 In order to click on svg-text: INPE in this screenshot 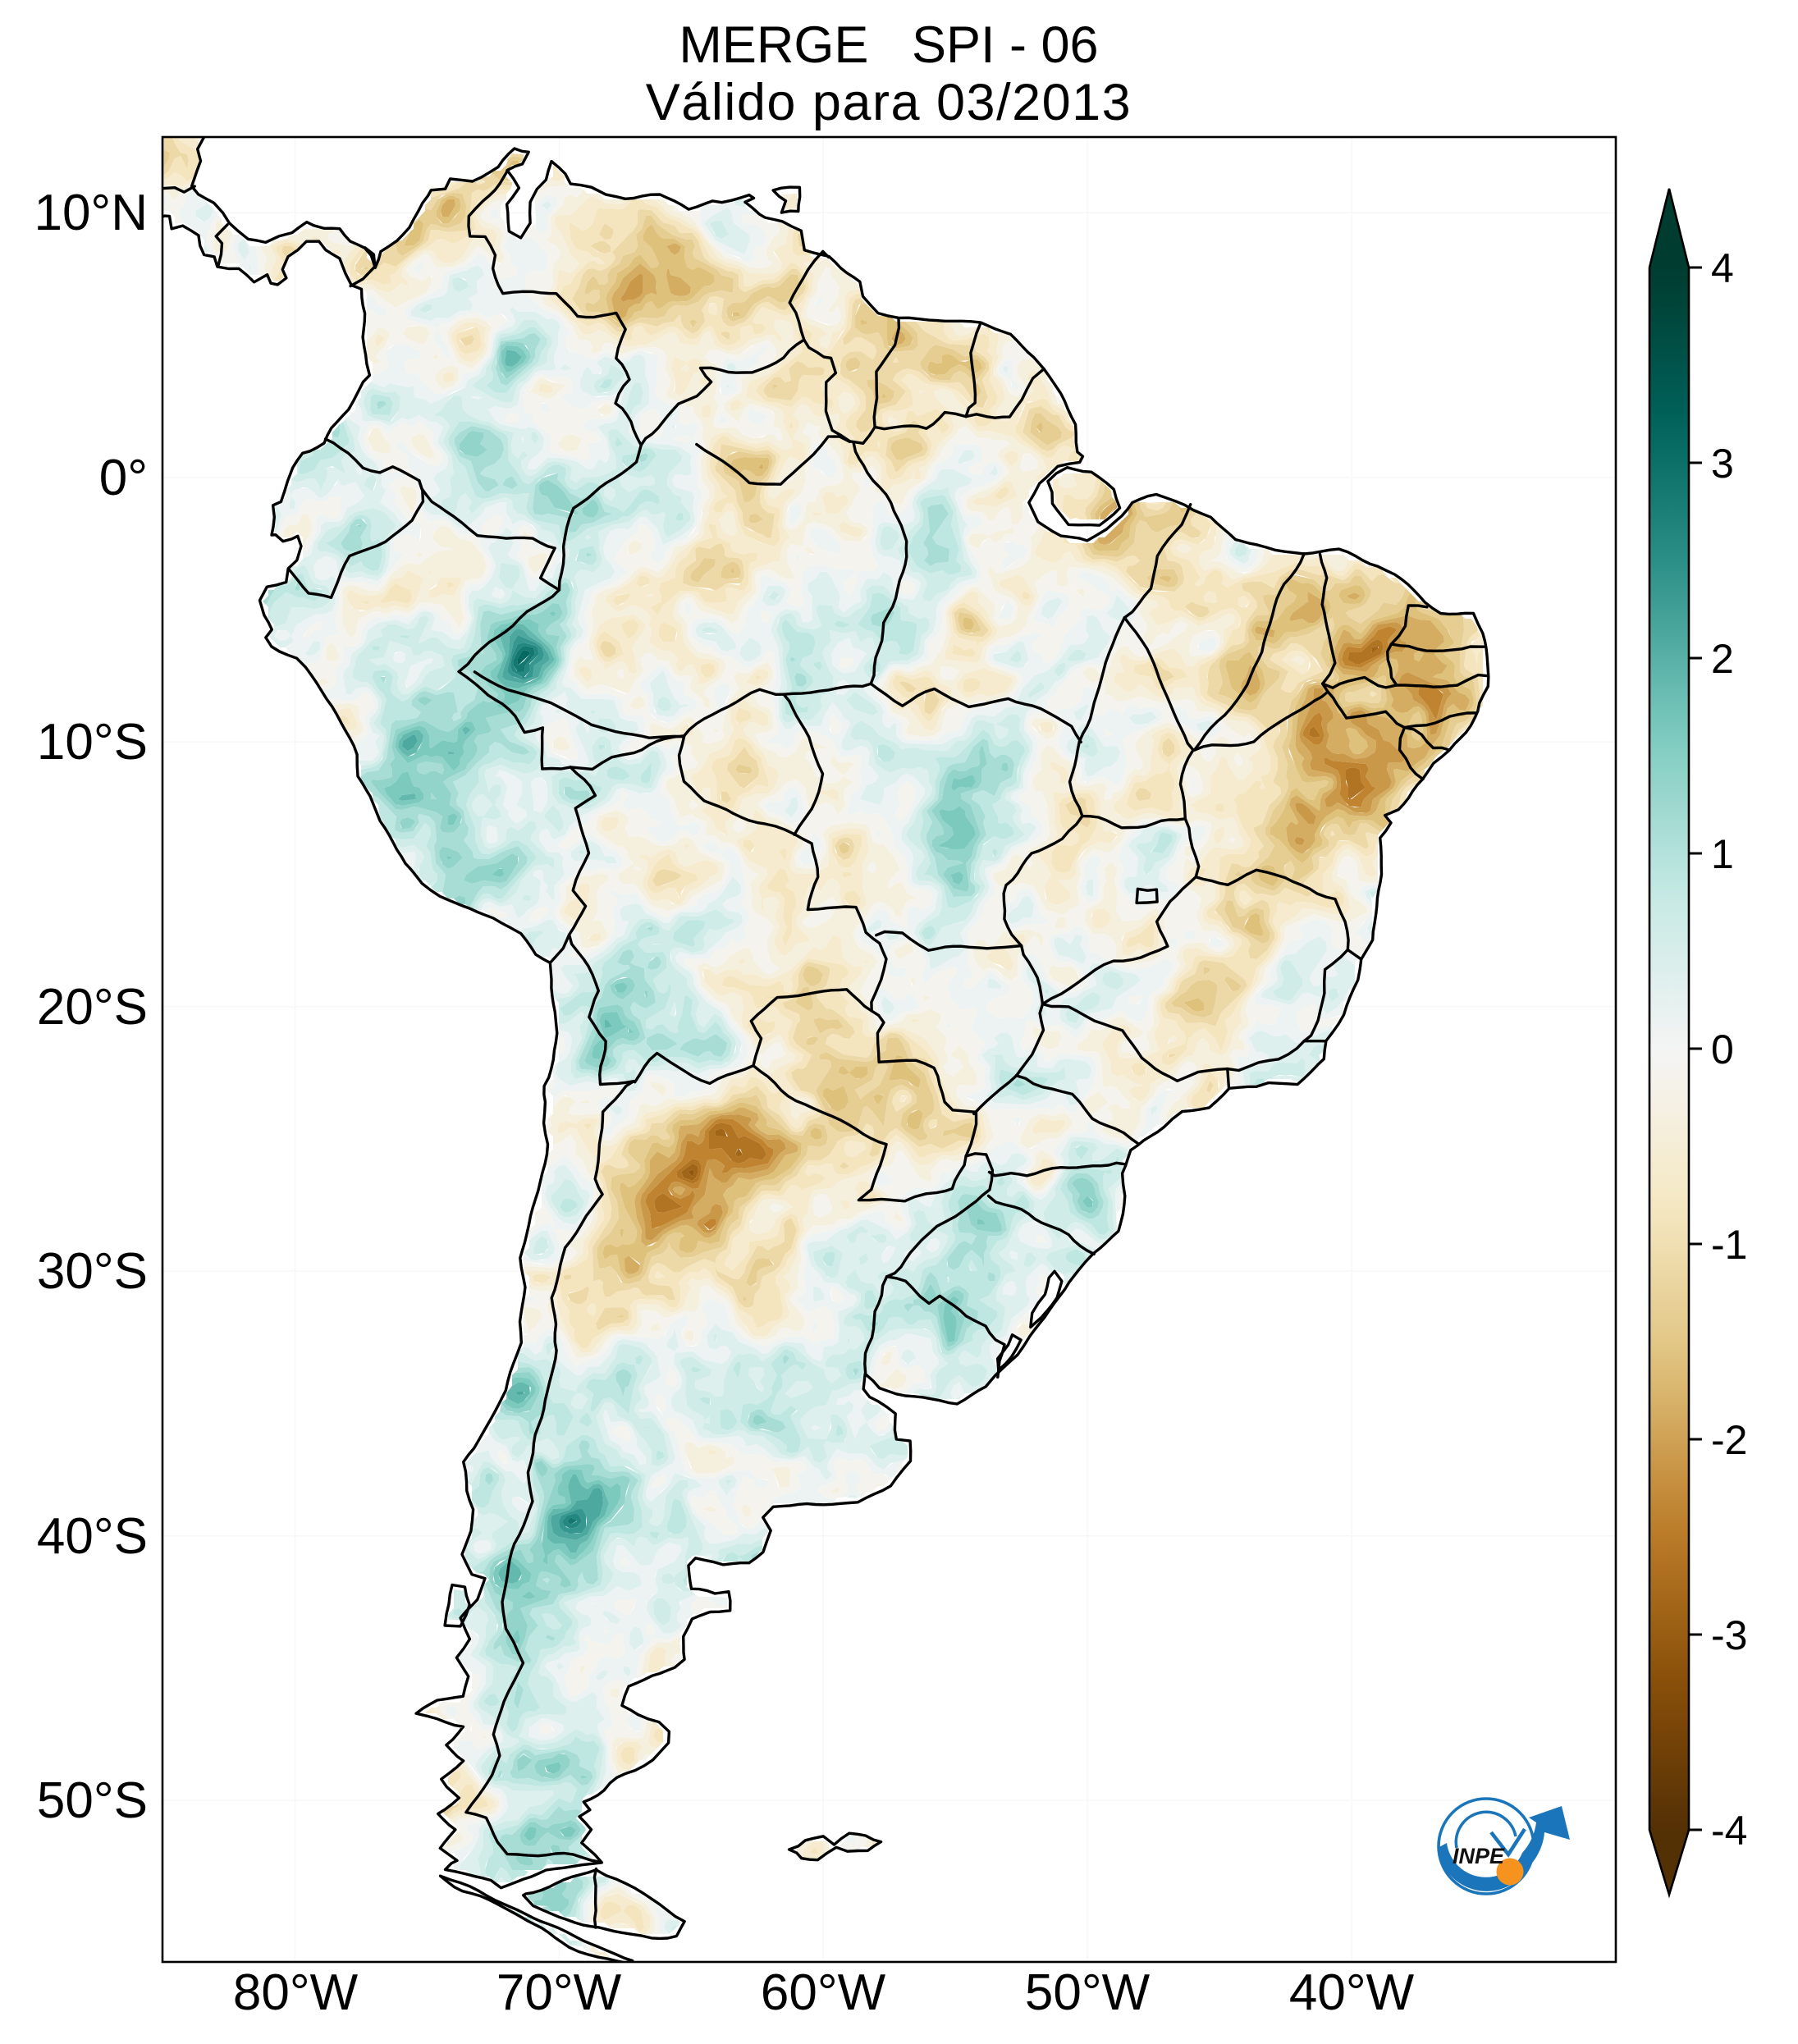, I will do `click(1479, 1856)`.